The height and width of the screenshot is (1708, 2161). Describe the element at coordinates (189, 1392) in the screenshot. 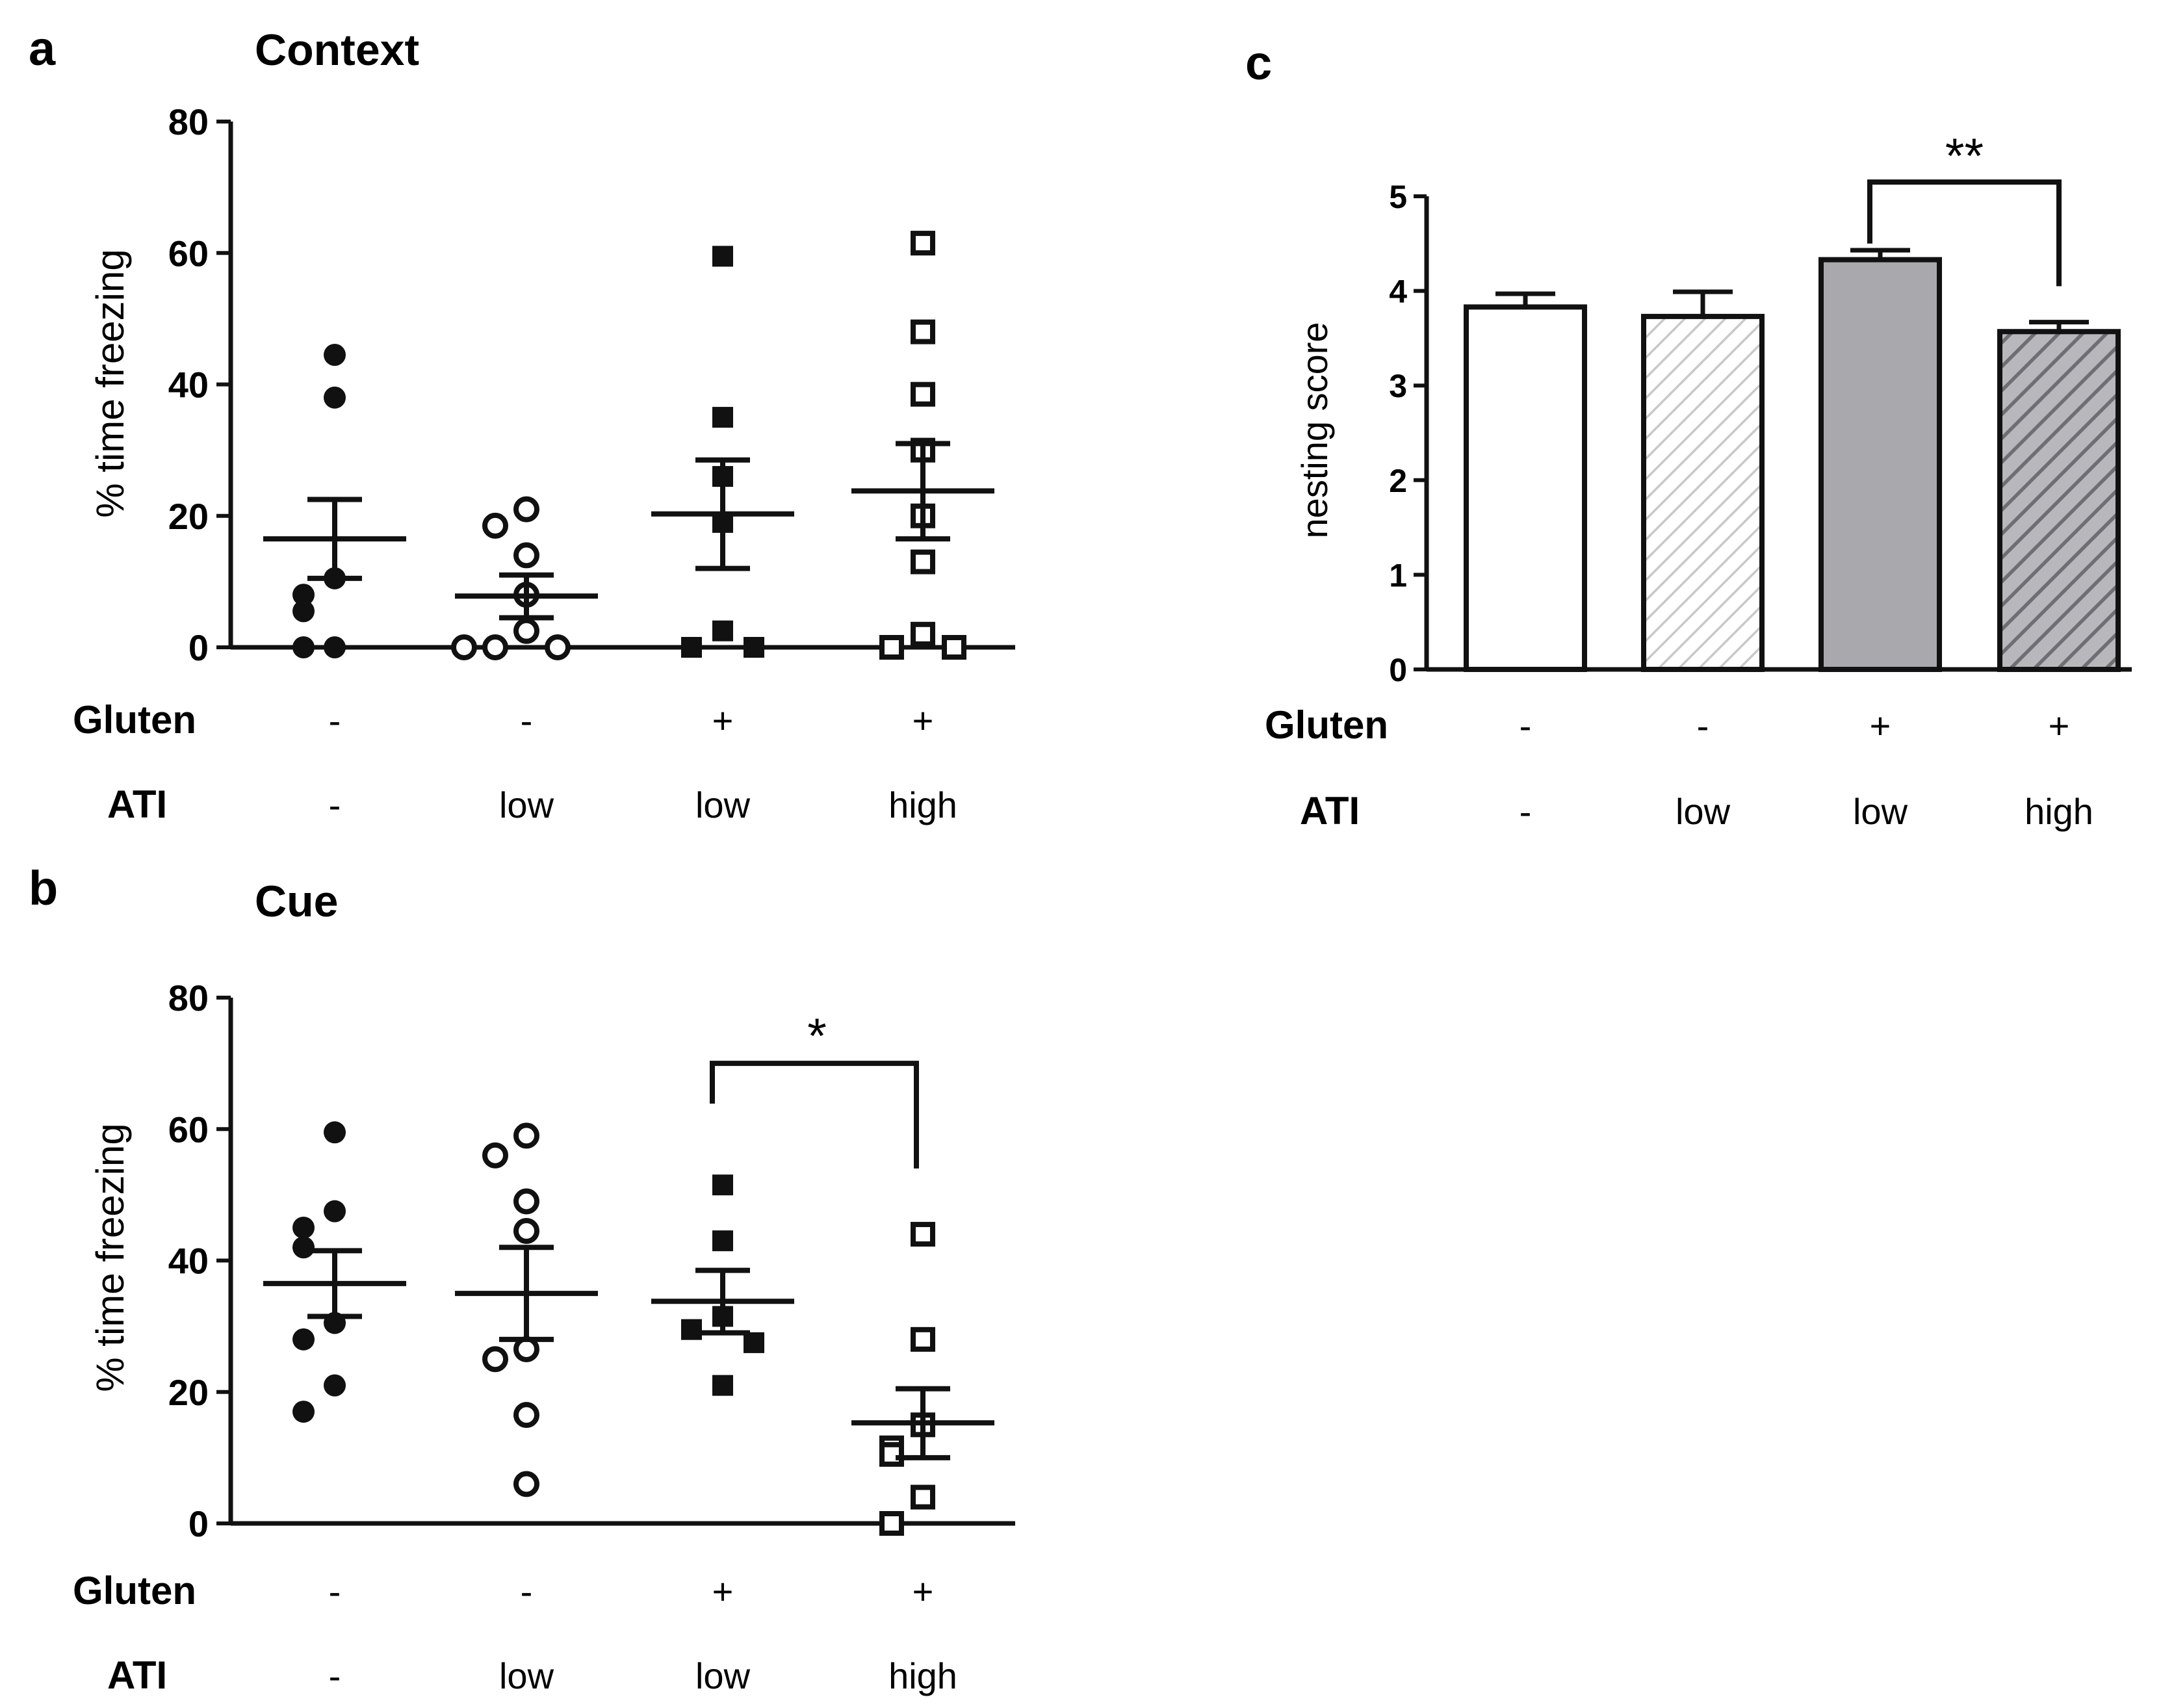

I see `panel-b-y-tick-label: 20` at that location.